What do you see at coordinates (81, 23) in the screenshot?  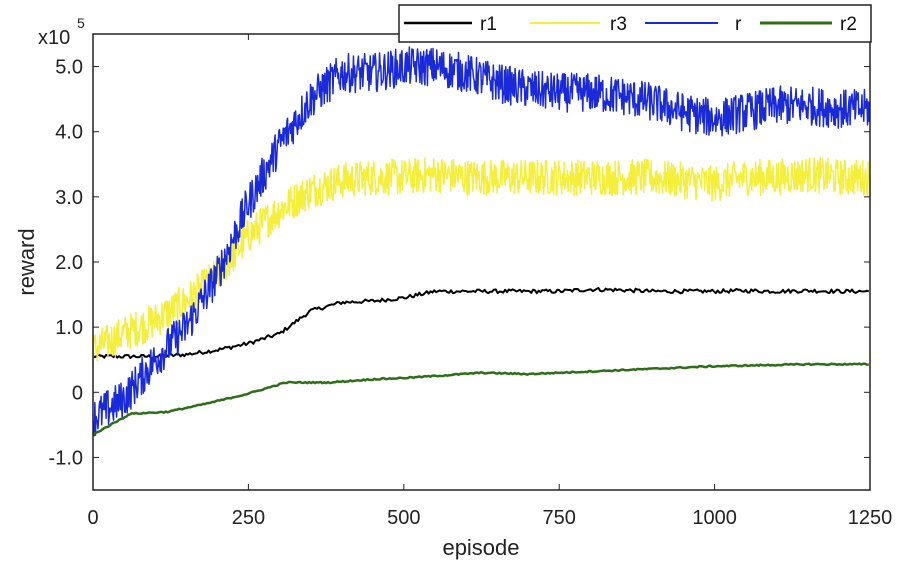 I see `y-multiplier-exponent: 5` at bounding box center [81, 23].